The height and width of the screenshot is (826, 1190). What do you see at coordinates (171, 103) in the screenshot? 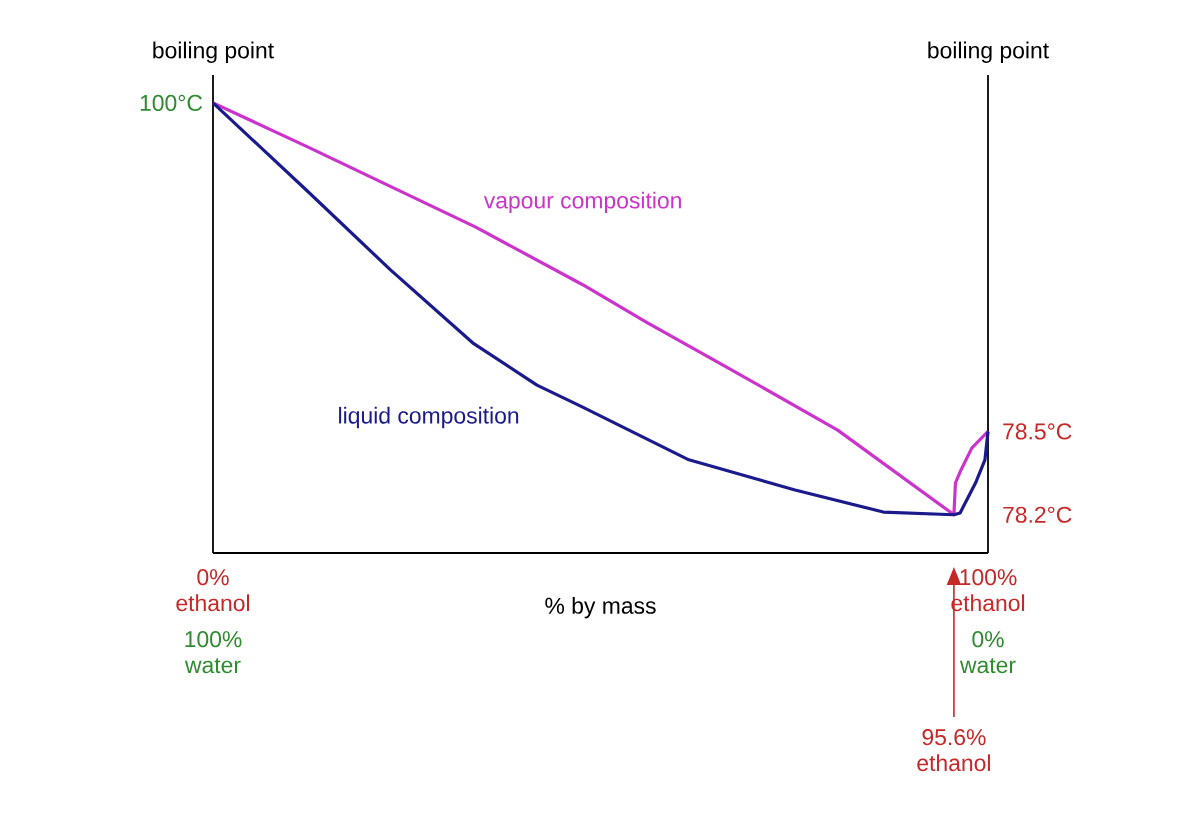
I see `annotation: 100°C` at bounding box center [171, 103].